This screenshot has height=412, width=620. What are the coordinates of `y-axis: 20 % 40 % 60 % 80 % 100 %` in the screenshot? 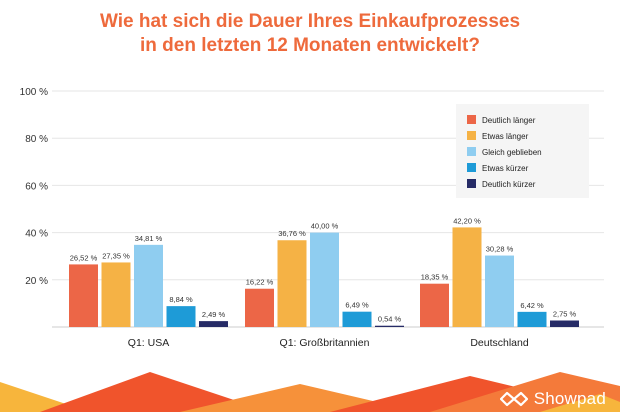 It's located at (34, 187).